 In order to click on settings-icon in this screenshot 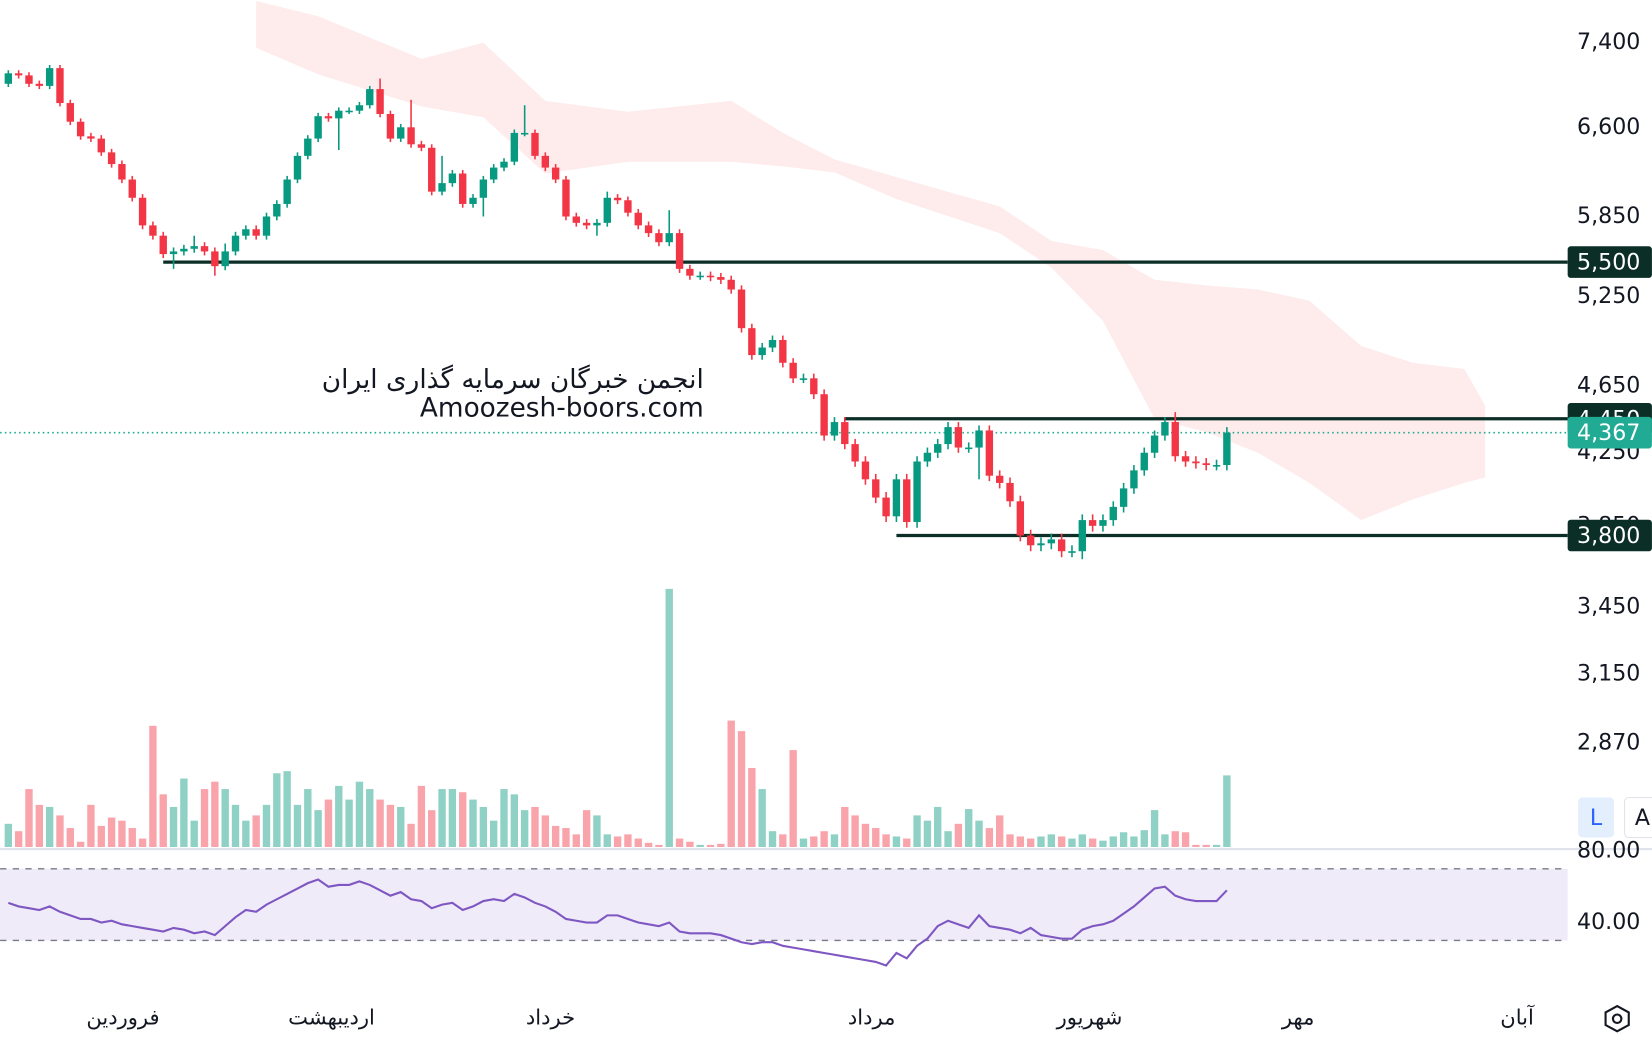, I will do `click(1617, 1018)`.